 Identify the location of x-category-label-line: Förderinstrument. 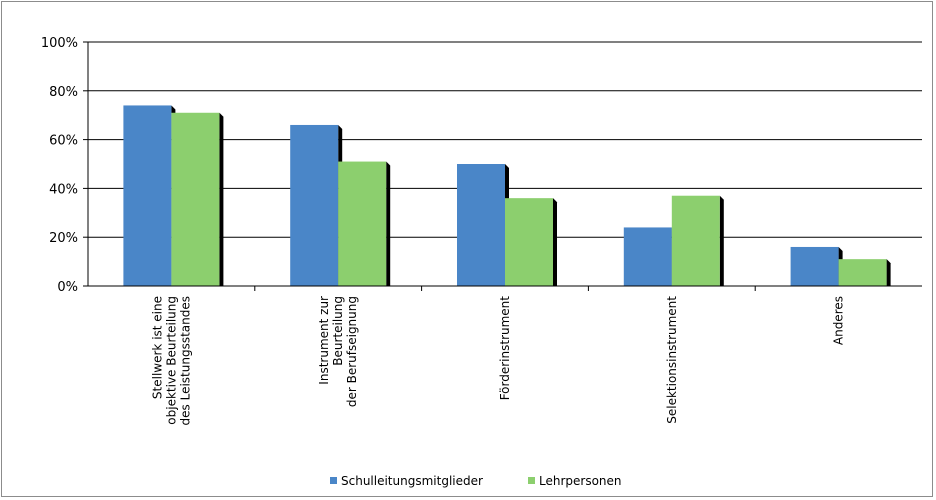
(505, 348).